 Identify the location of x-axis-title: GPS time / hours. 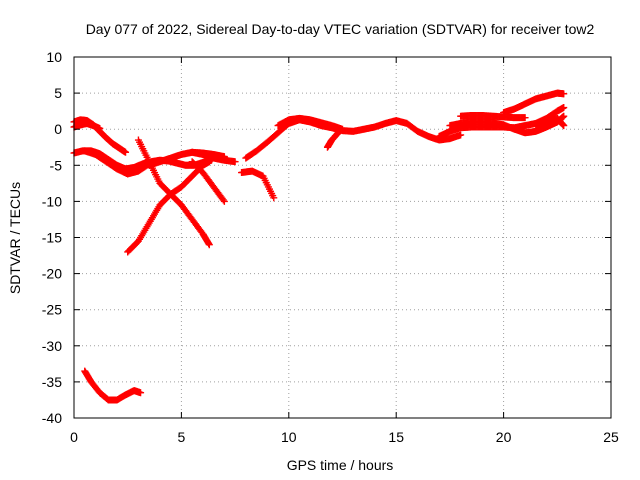
(340, 465).